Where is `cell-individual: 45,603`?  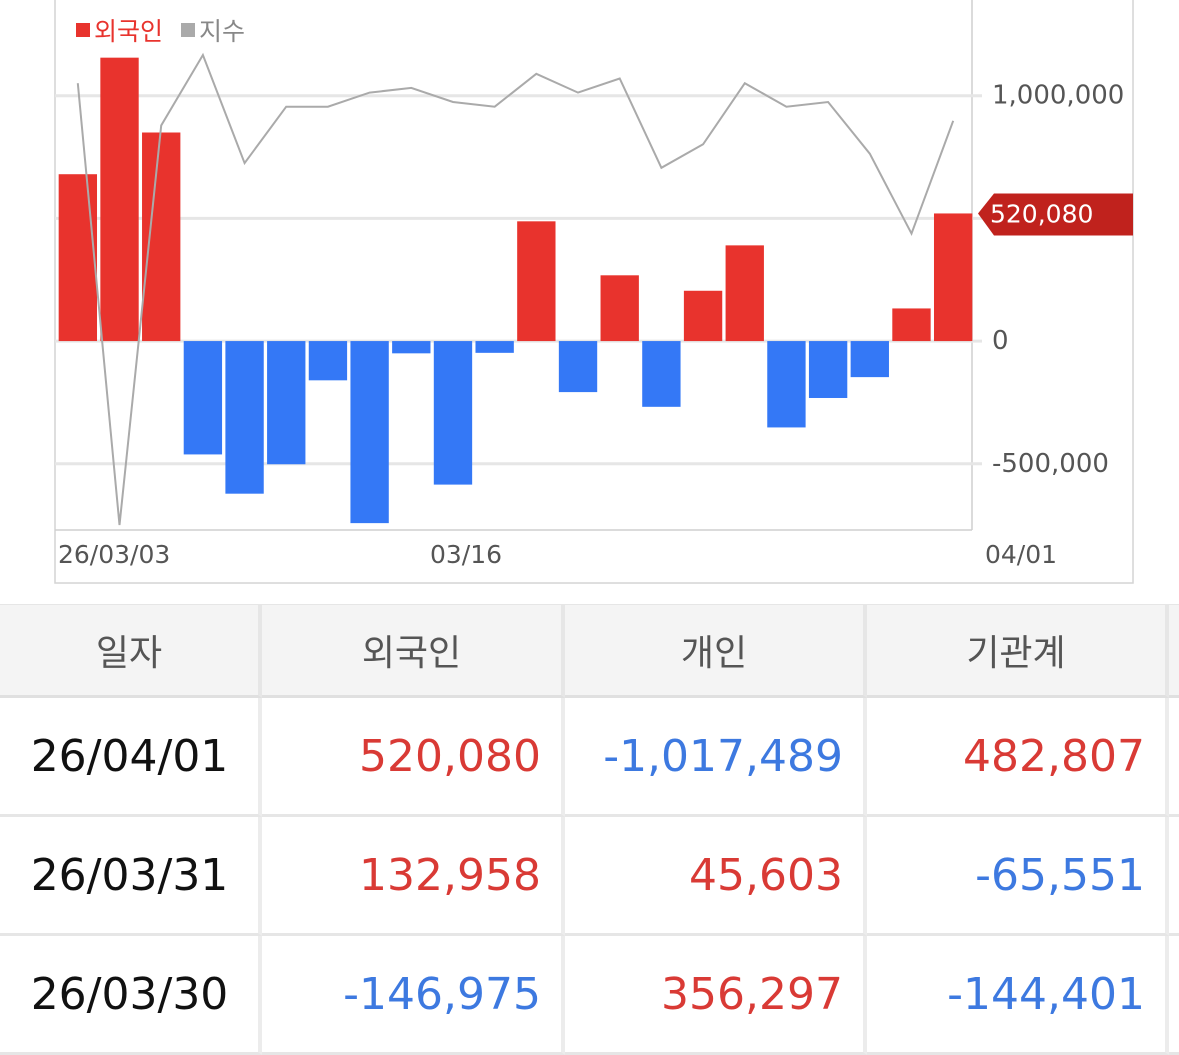
cell-individual: 45,603 is located at coordinates (716, 876).